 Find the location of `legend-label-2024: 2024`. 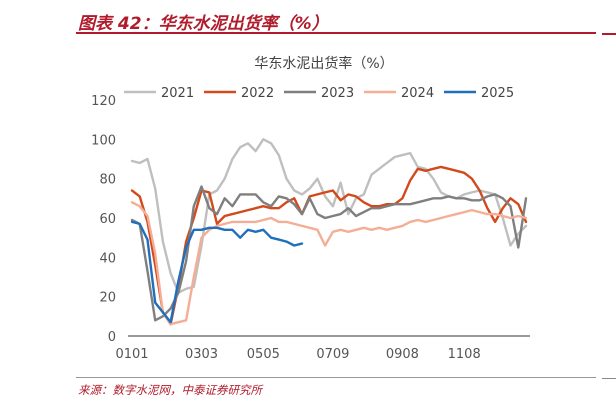

legend-label-2024: 2024 is located at coordinates (417, 93).